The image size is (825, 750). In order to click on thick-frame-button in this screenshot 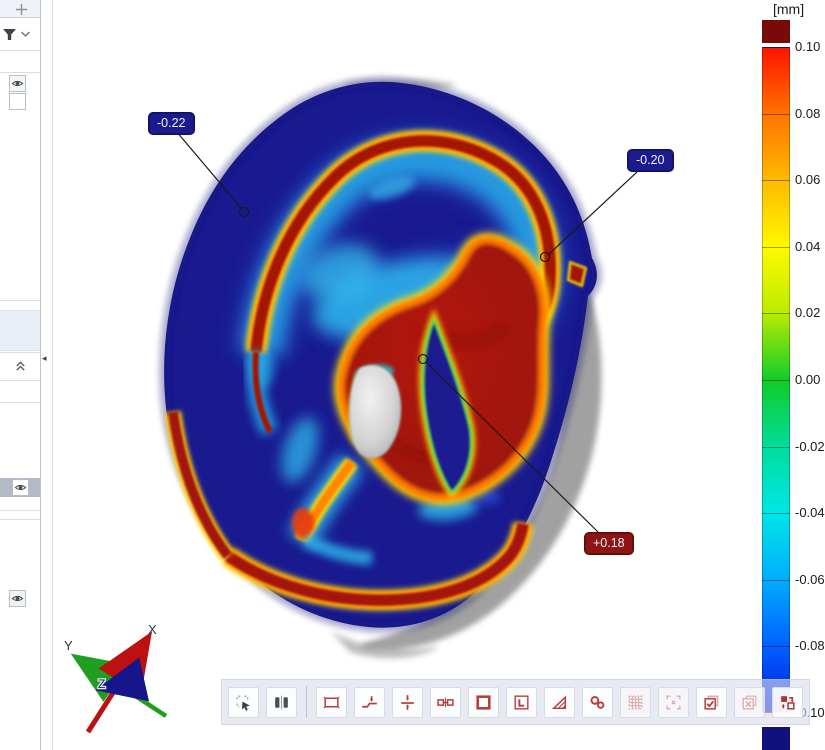, I will do `click(483, 702)`.